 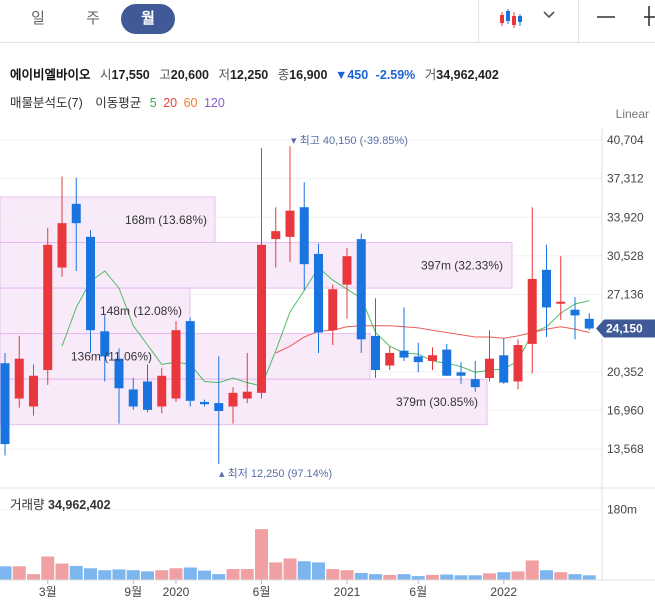 I want to click on x-tick-label: 2021, so click(x=347, y=592).